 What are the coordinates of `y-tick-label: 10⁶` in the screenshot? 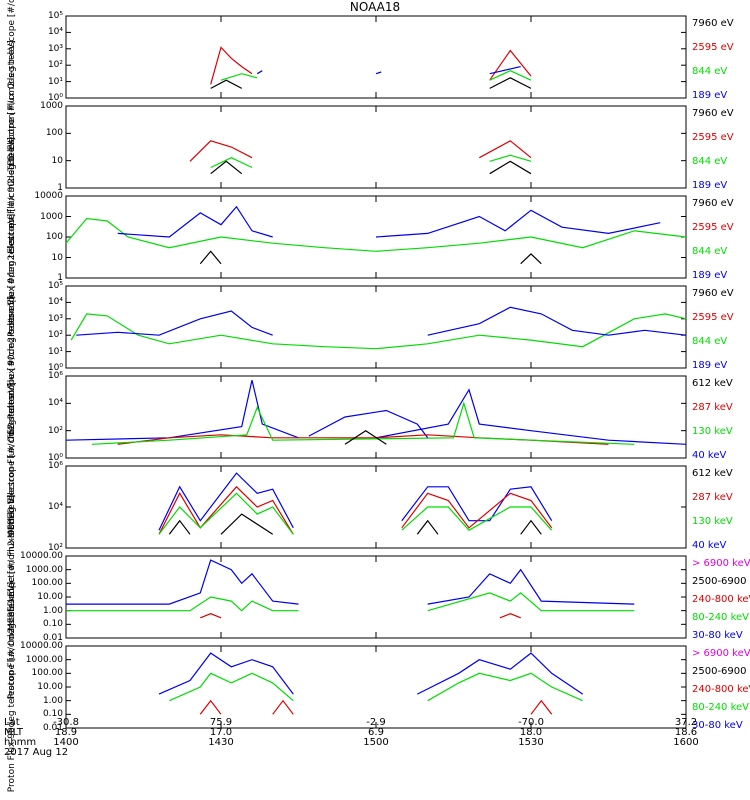 It's located at (55, 466).